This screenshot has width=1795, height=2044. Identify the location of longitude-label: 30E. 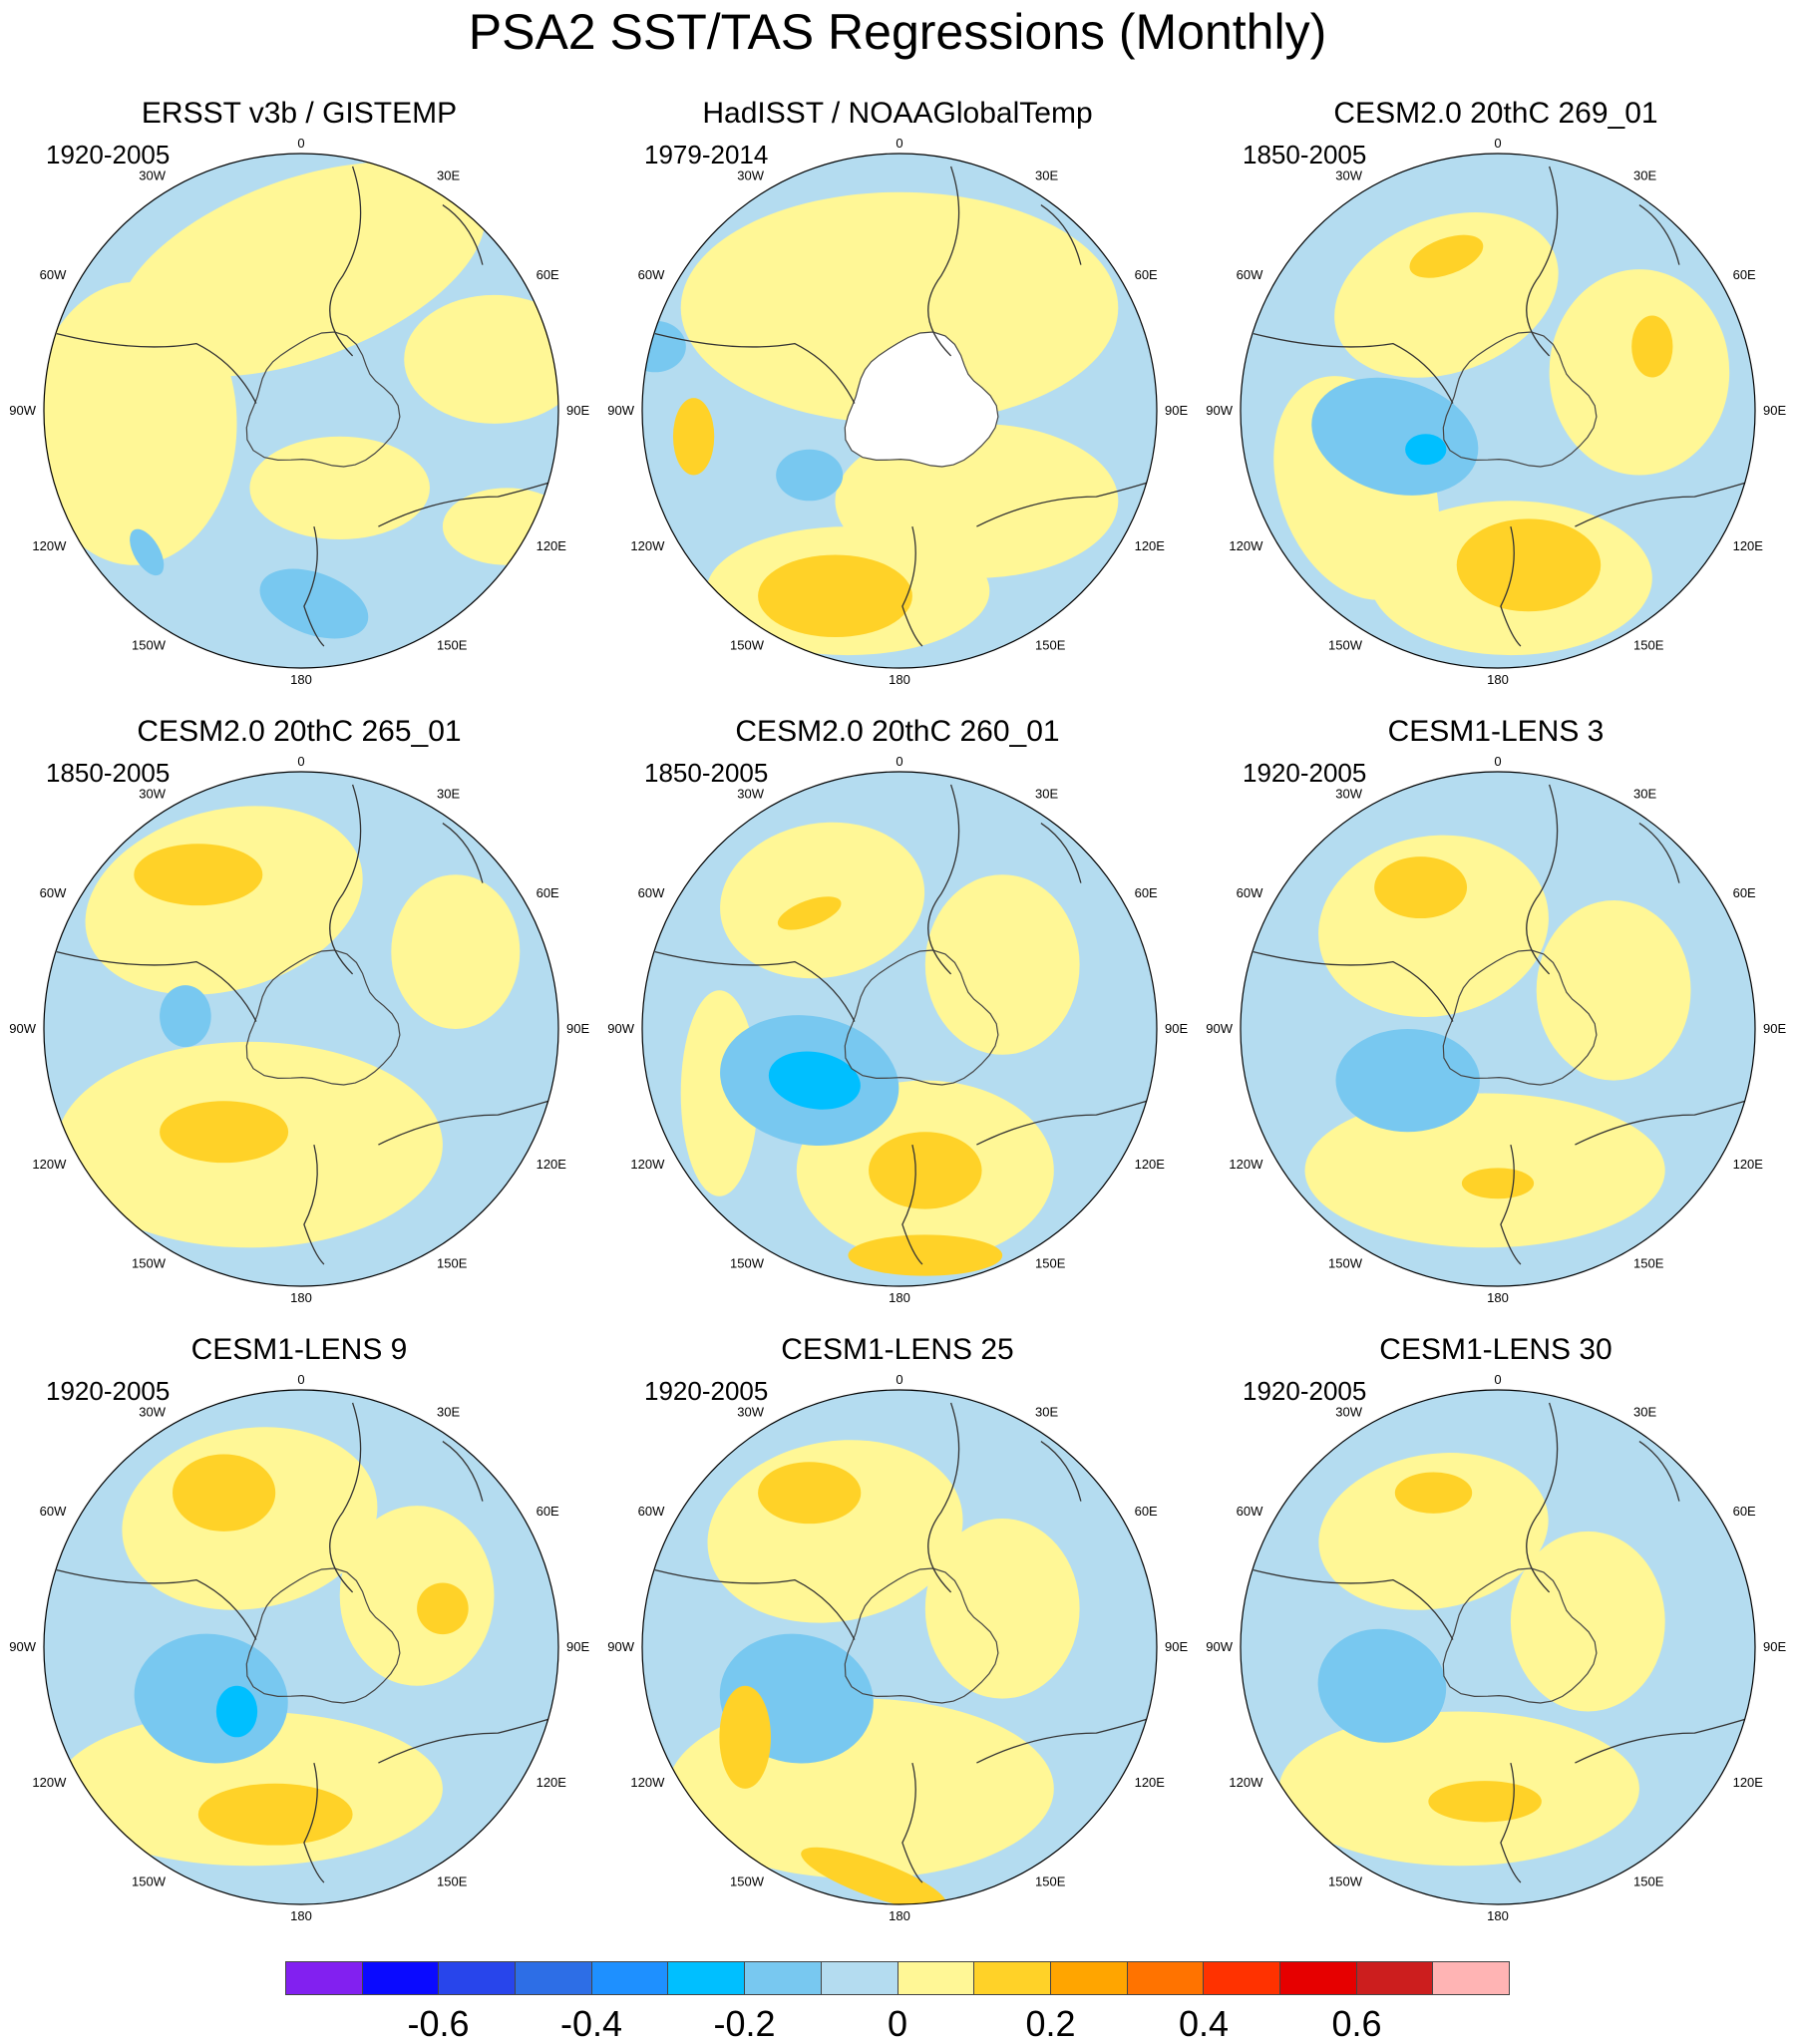
(1046, 1411).